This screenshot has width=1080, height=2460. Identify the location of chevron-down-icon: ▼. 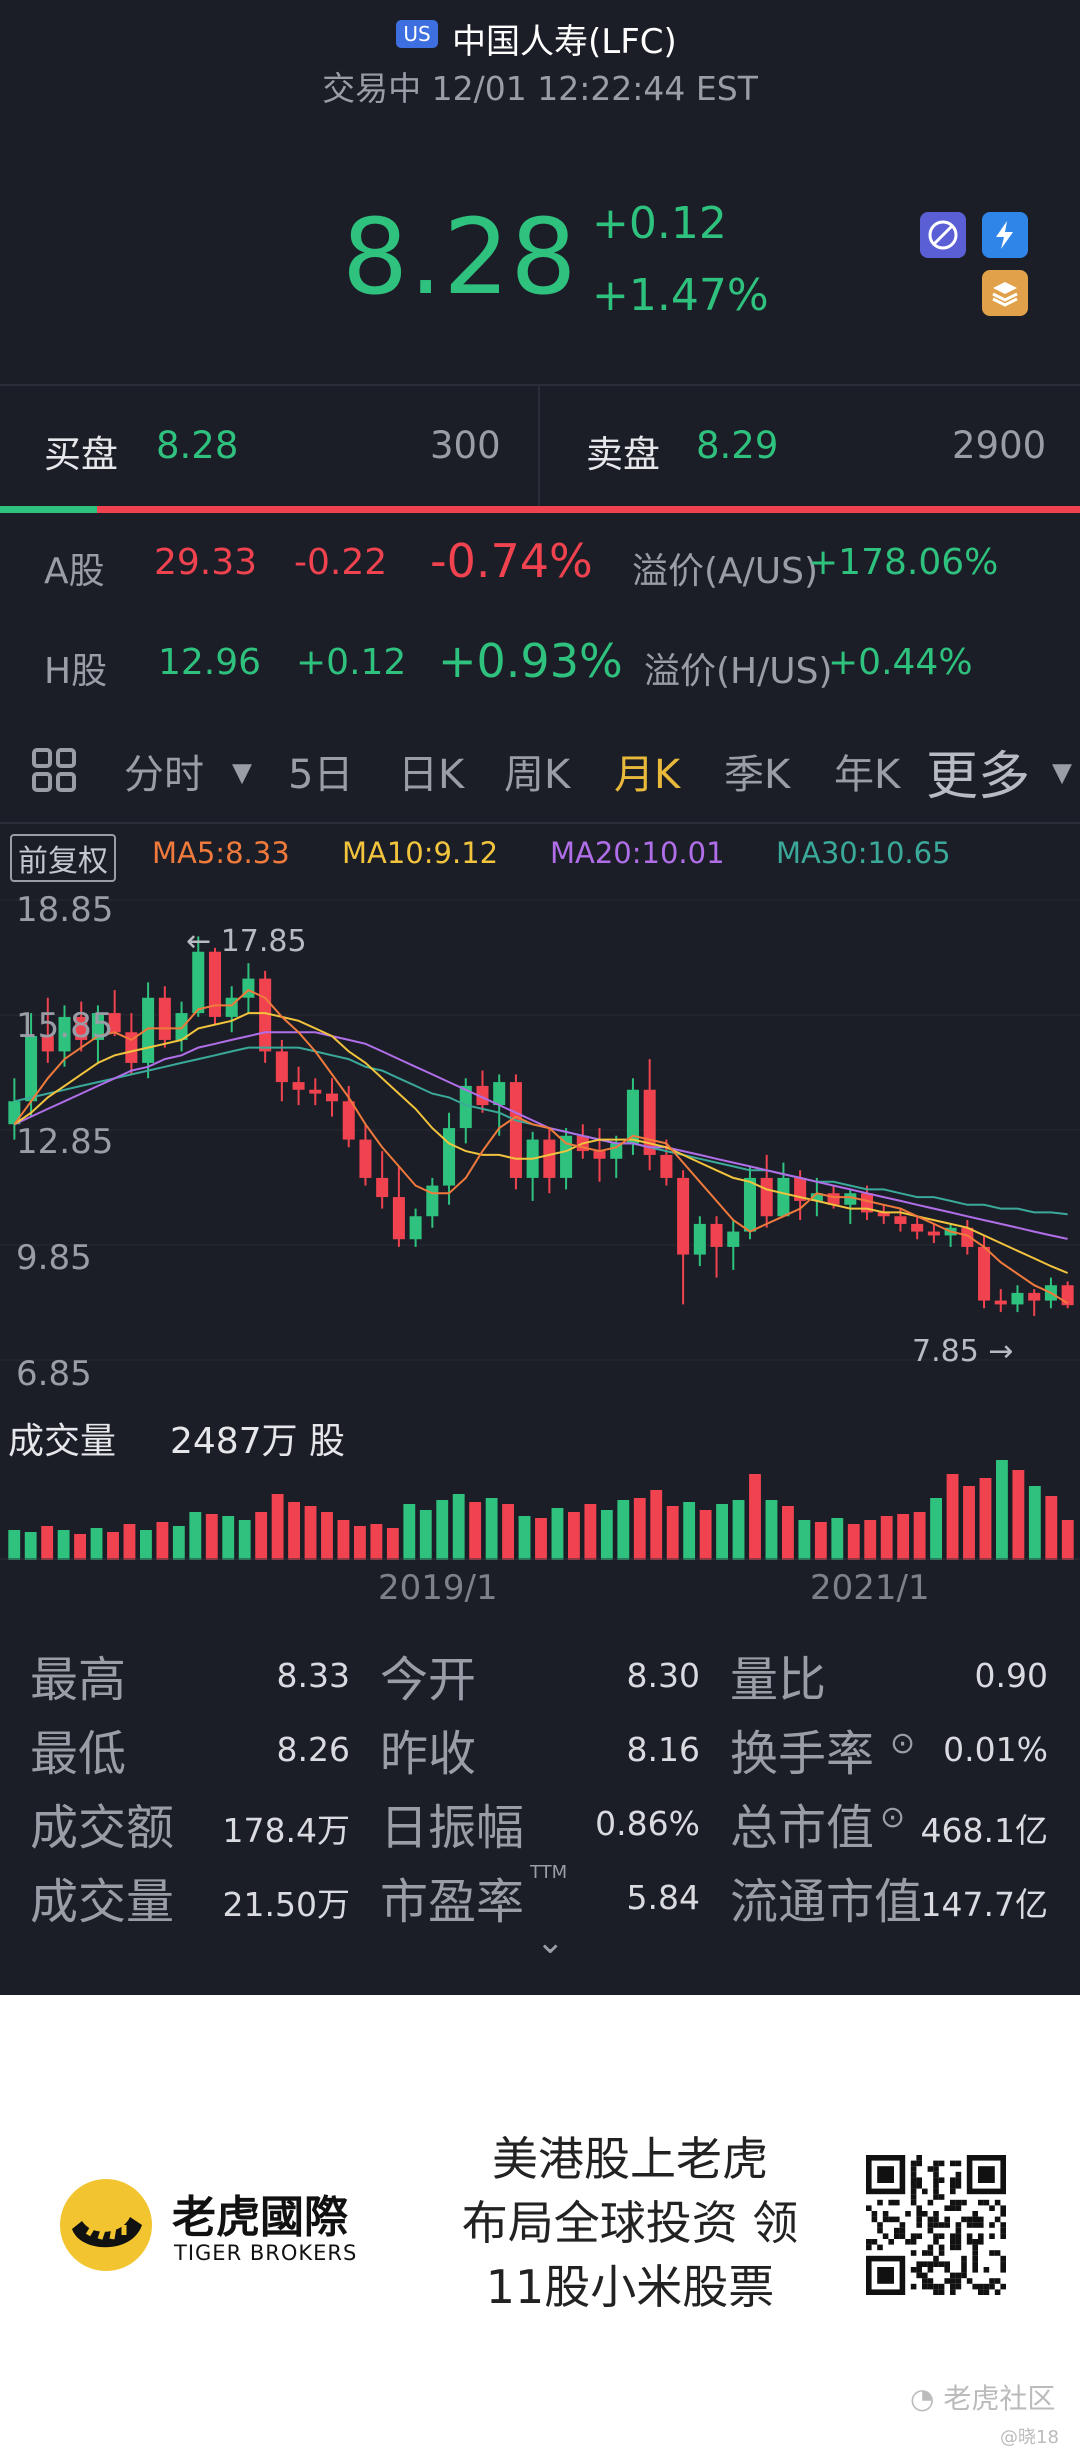
(242, 773).